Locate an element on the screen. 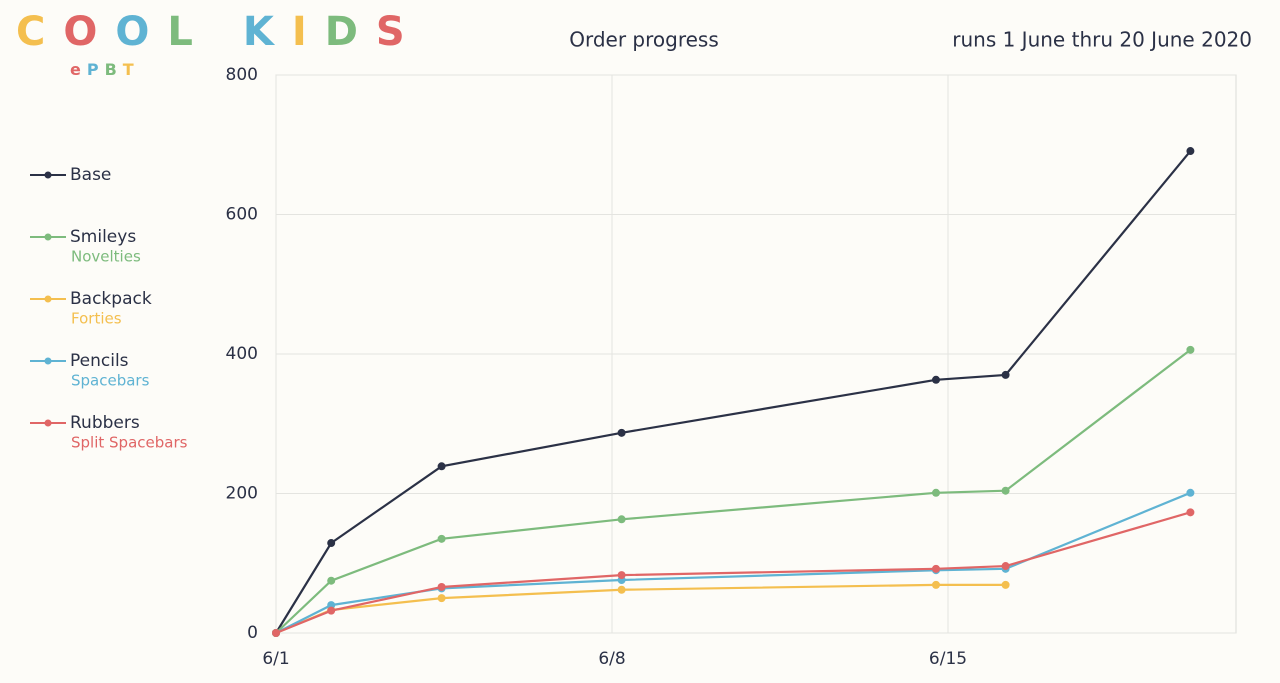 This screenshot has height=683, width=1280. legend-sublabel: Novelties is located at coordinates (106, 257).